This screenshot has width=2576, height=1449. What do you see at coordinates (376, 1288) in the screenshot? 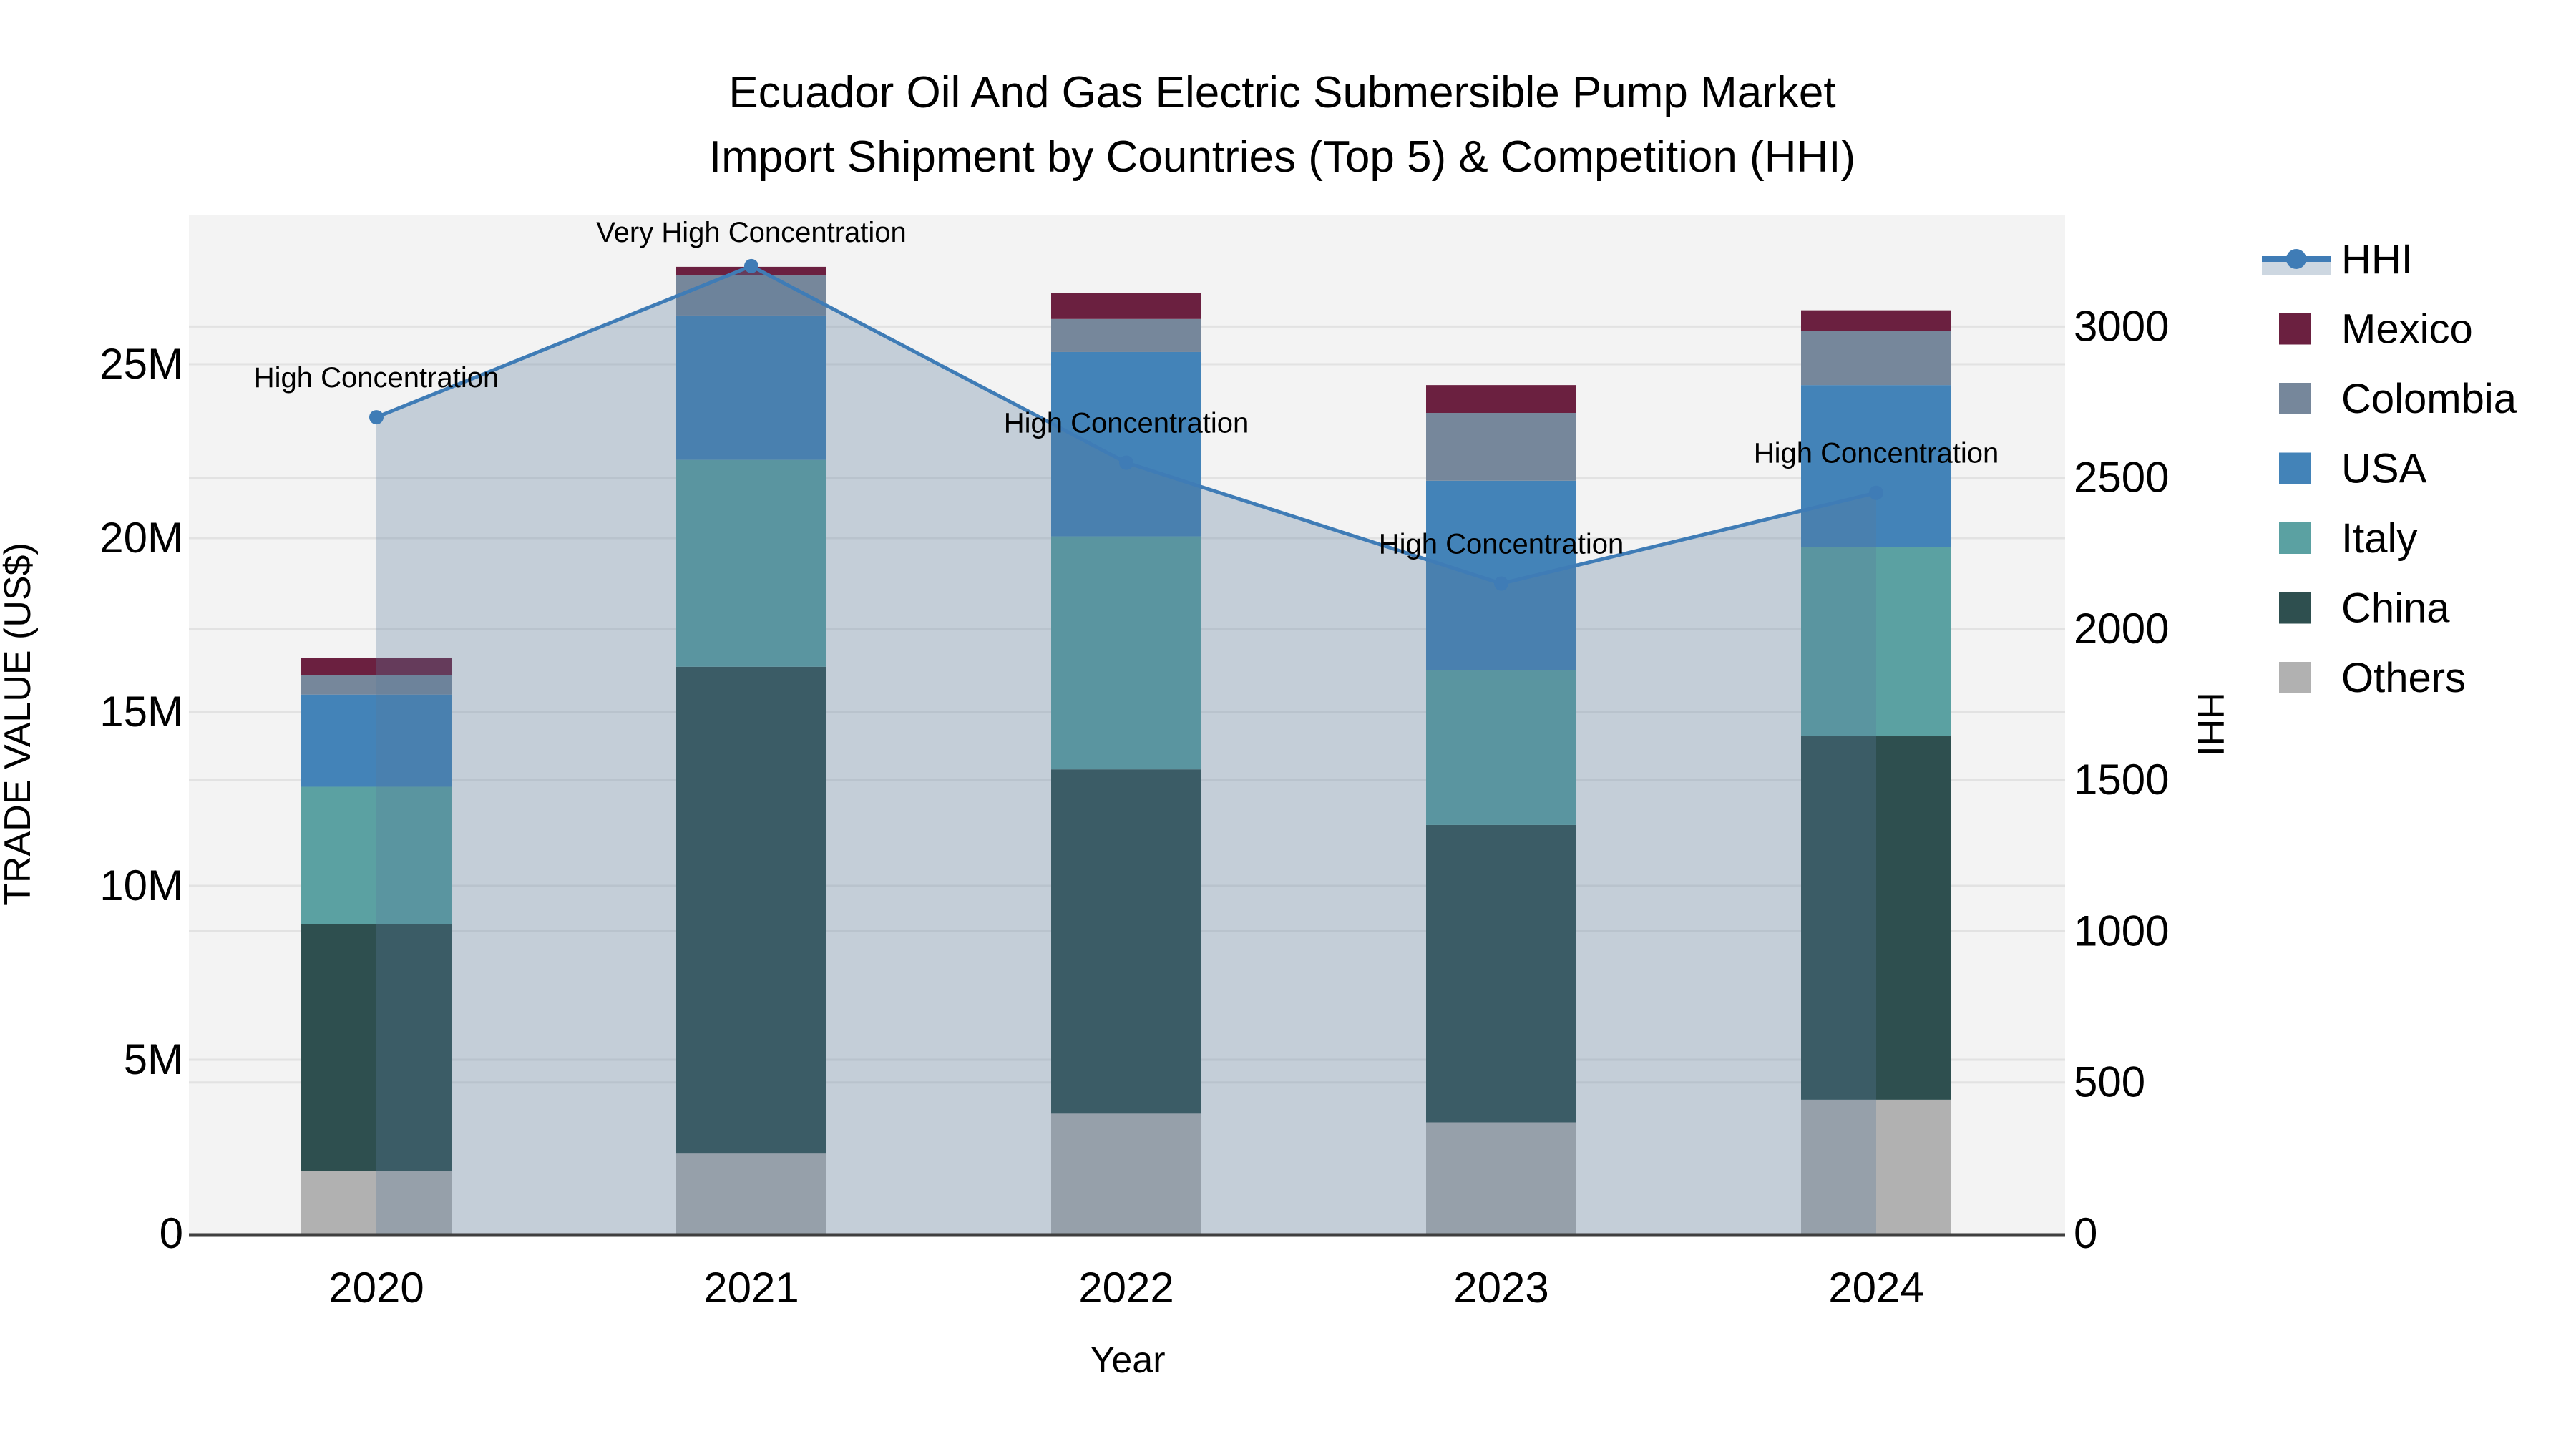
I see `x-tick-2020: 2020` at bounding box center [376, 1288].